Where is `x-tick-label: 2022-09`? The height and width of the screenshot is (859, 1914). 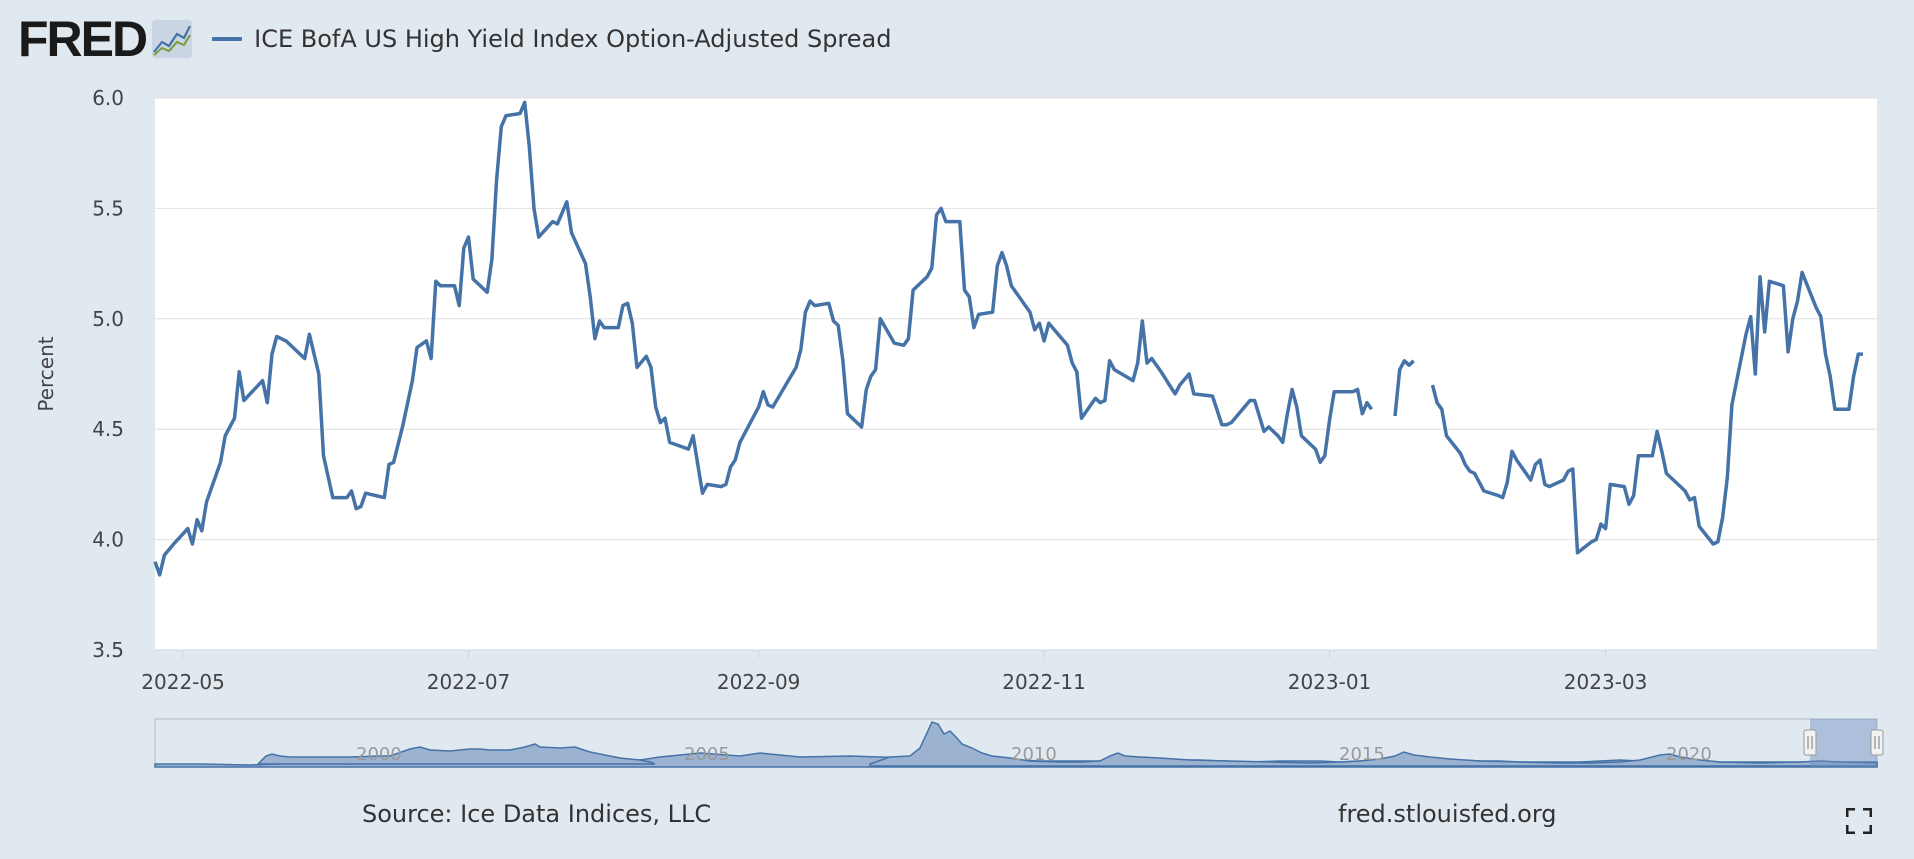 x-tick-label: 2022-09 is located at coordinates (759, 682).